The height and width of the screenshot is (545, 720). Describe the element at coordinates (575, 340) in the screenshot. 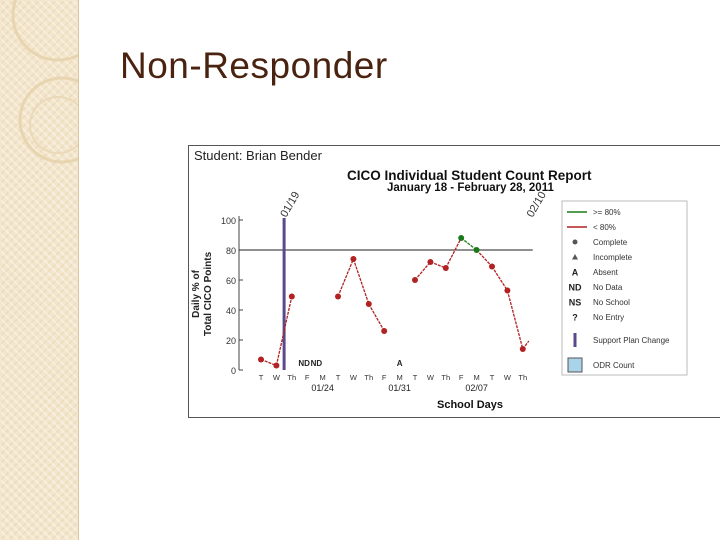

I see `legend-symbol-bar` at that location.